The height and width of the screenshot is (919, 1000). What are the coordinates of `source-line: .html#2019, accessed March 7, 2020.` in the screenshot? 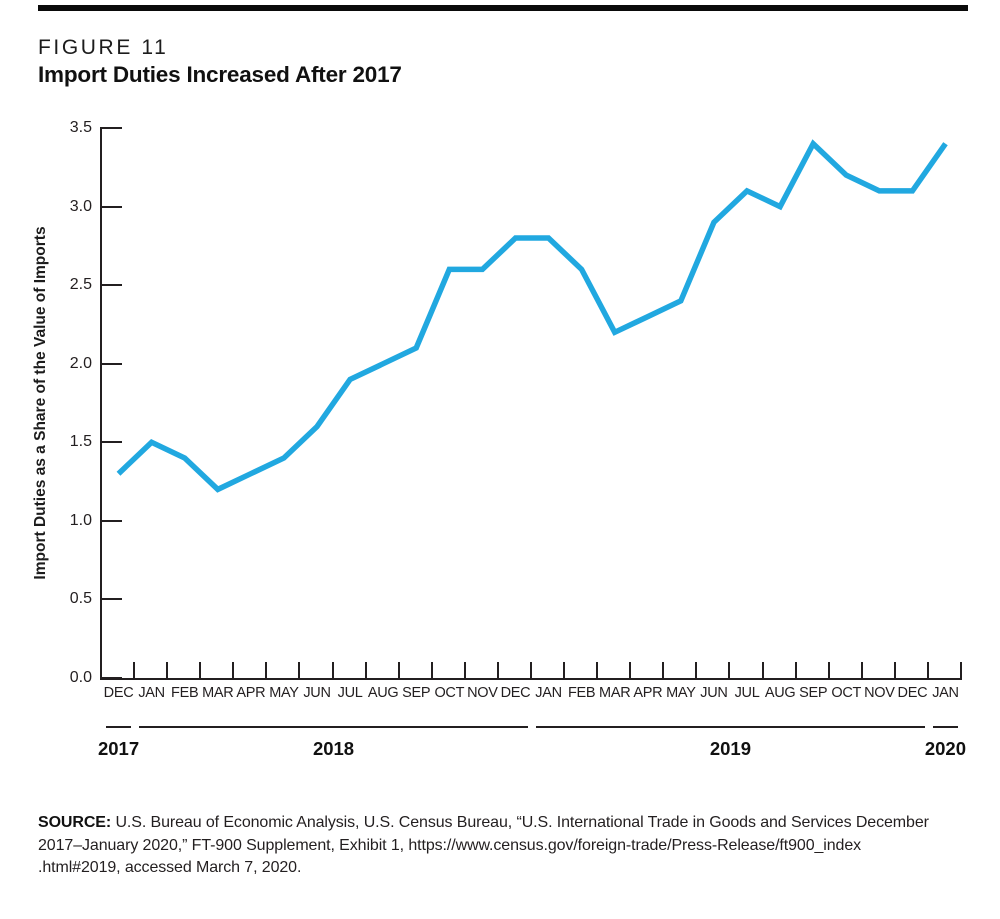 It's located at (170, 867).